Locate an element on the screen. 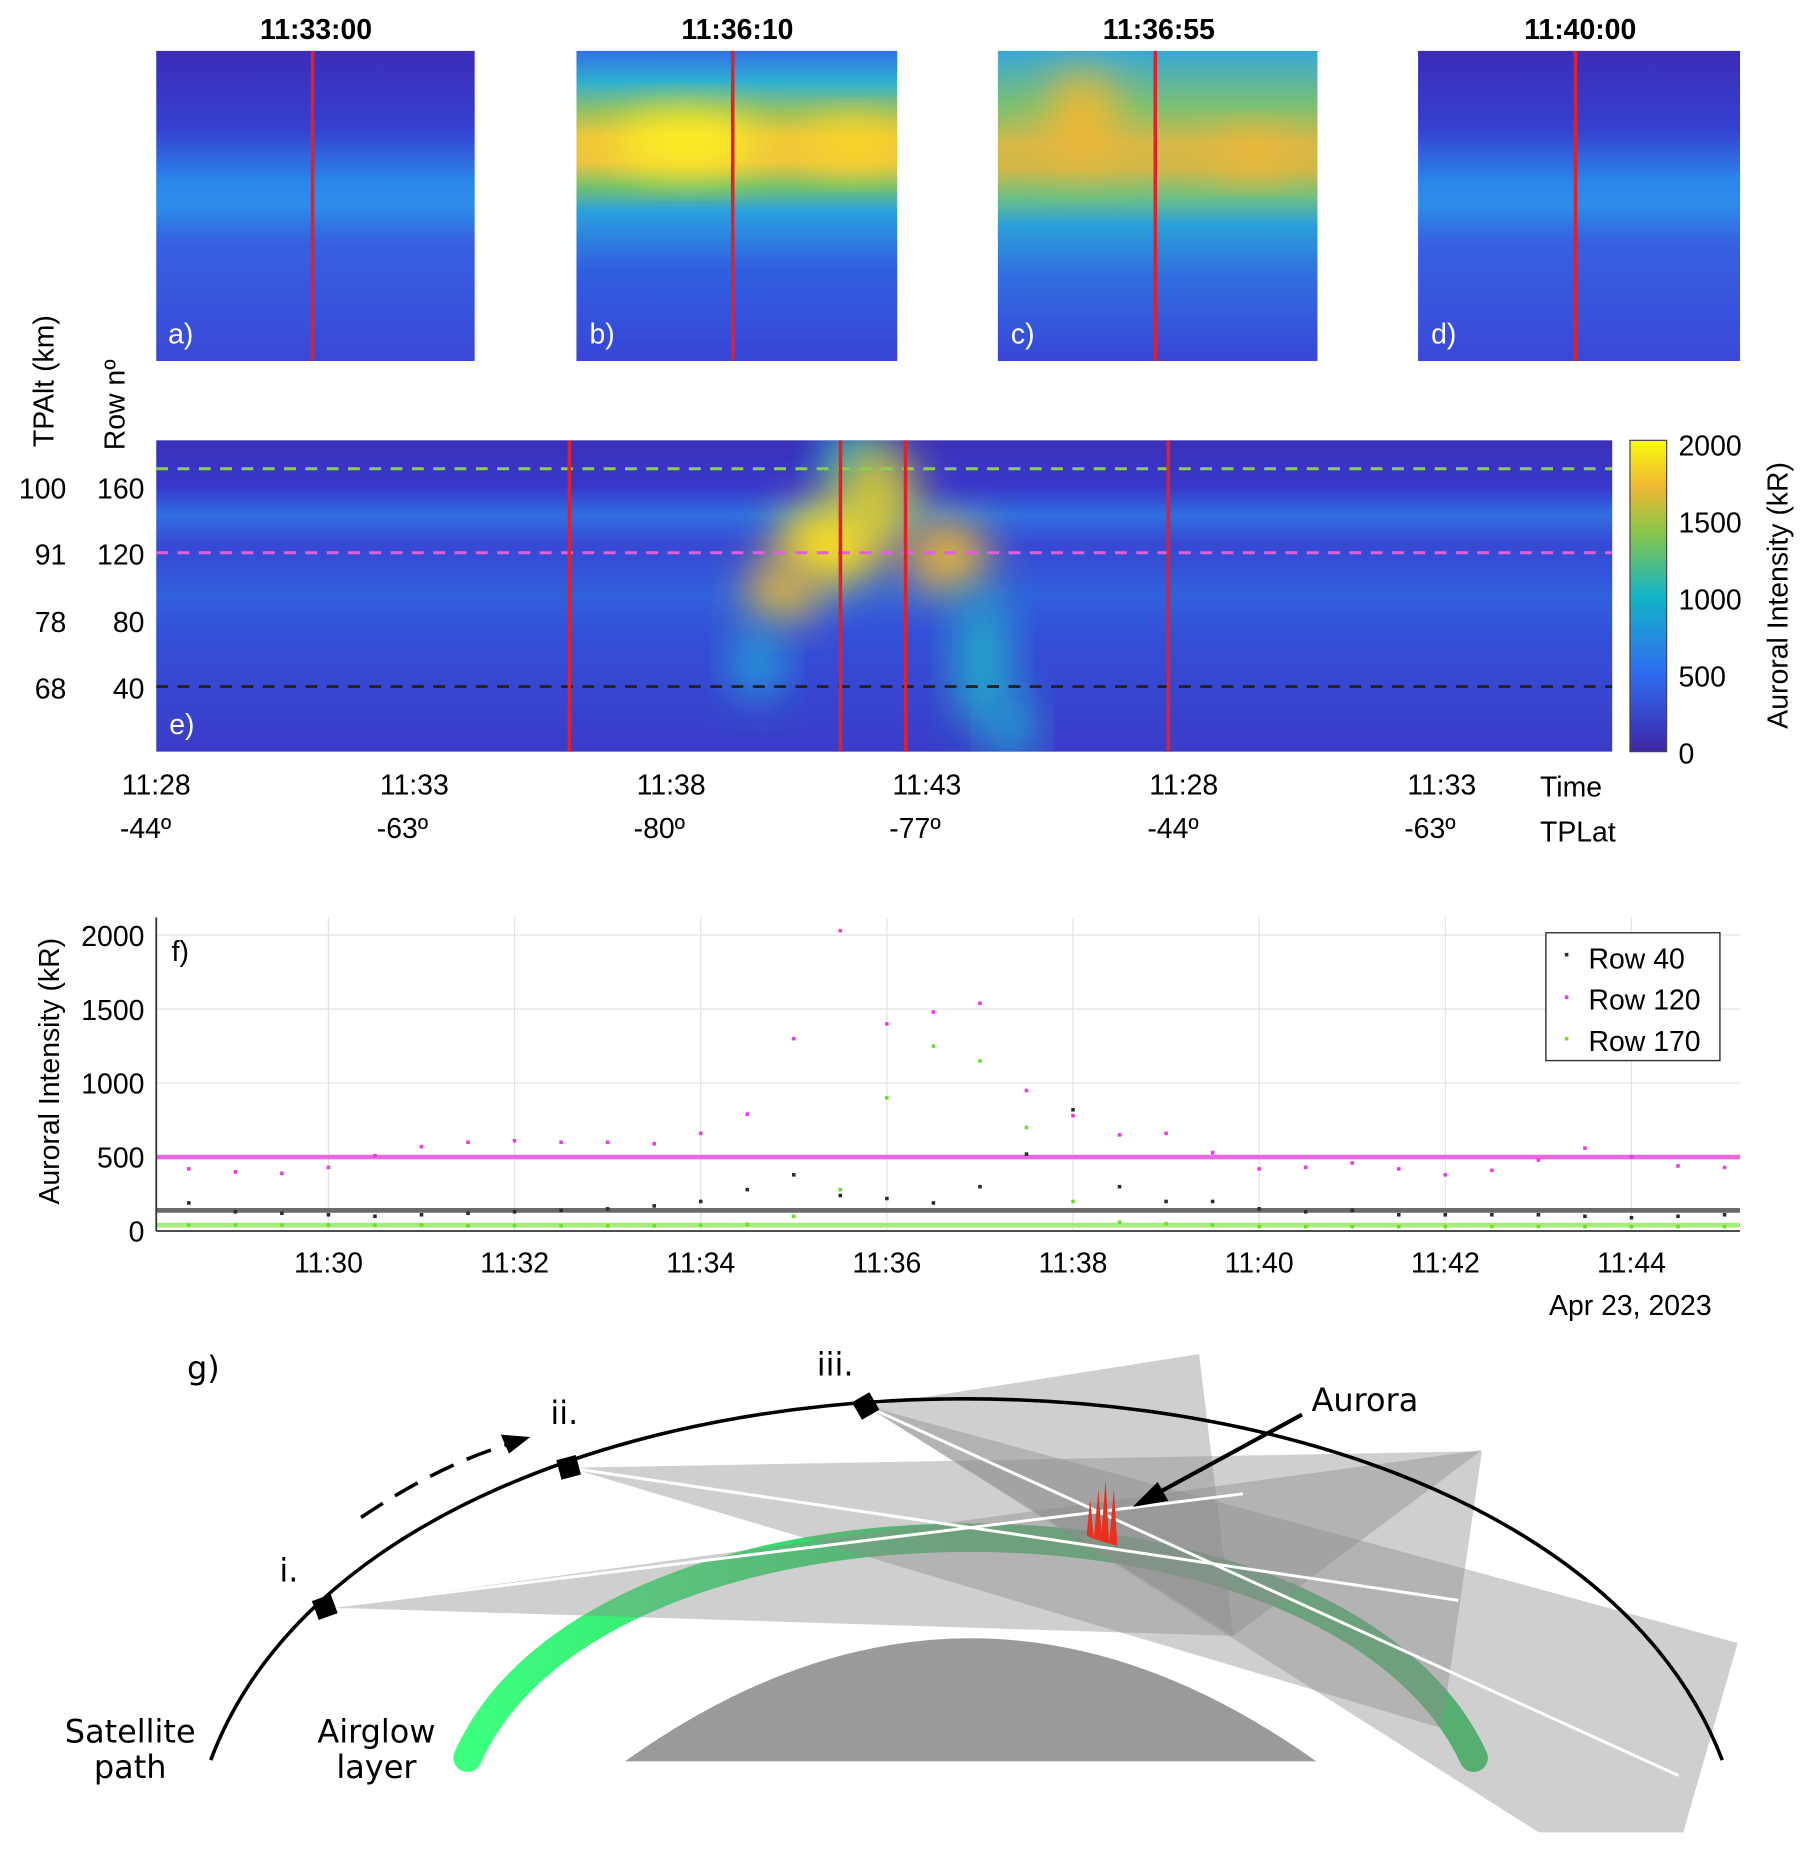 The image size is (1811, 1851). airglow-layer is located at coordinates (970, 1647).